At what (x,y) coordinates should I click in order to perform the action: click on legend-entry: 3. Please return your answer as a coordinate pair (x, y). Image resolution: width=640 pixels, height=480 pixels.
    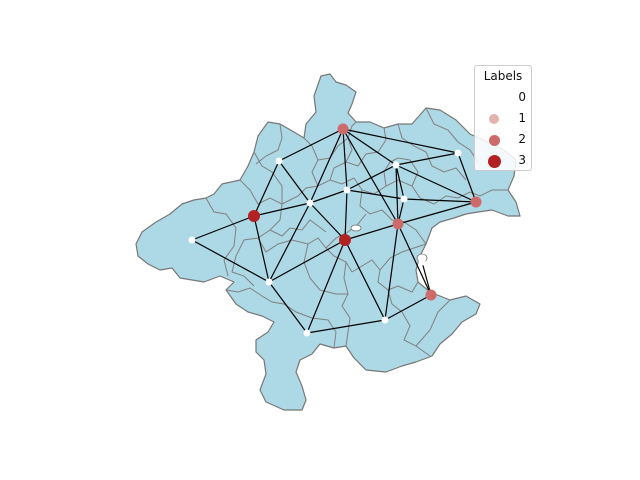
    Looking at the image, I should click on (503, 161).